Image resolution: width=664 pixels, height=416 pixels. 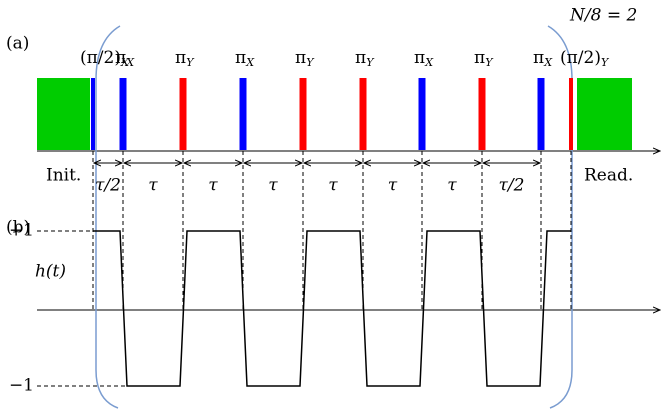 I want to click on note: N/8 = 2, so click(x=603, y=16).